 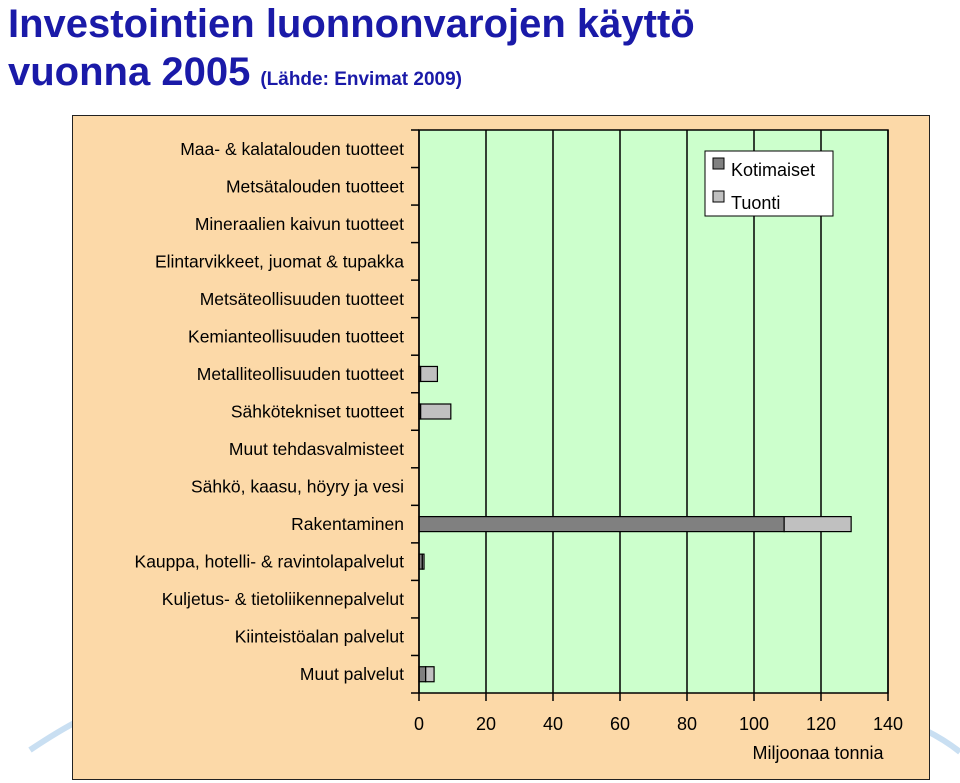 What do you see at coordinates (888, 724) in the screenshot?
I see `x-tick-label: 140` at bounding box center [888, 724].